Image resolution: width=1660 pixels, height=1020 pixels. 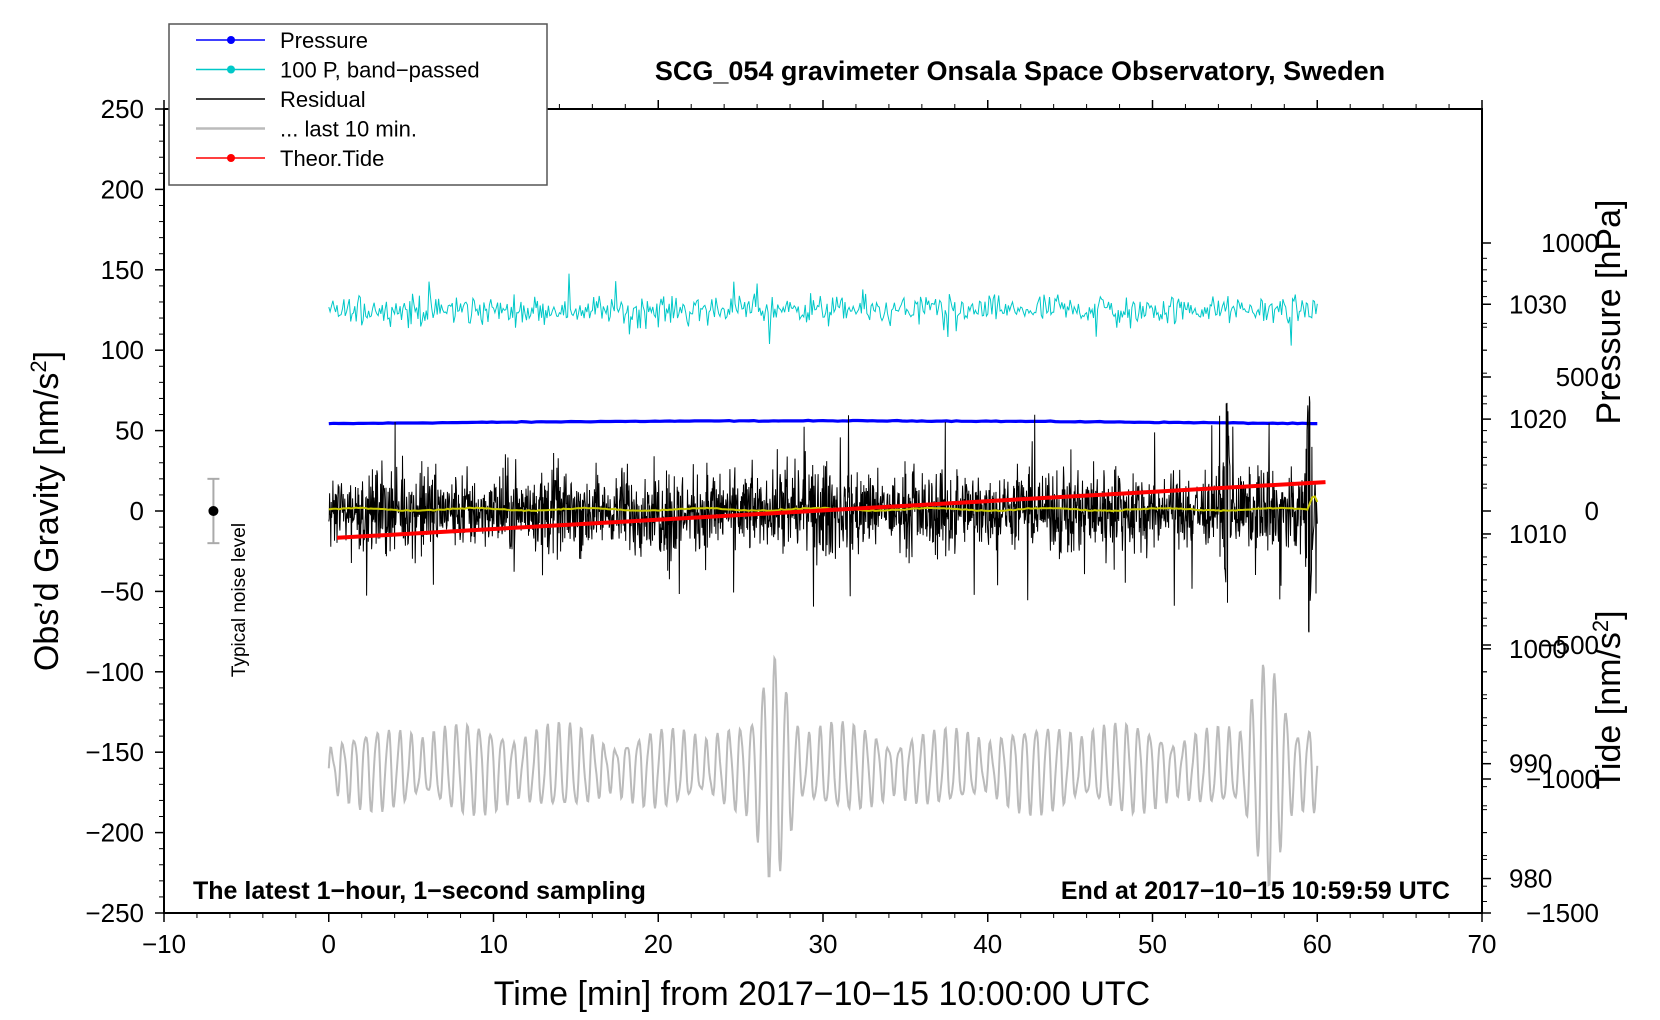 I want to click on y-tick-label: 0, so click(x=137, y=511).